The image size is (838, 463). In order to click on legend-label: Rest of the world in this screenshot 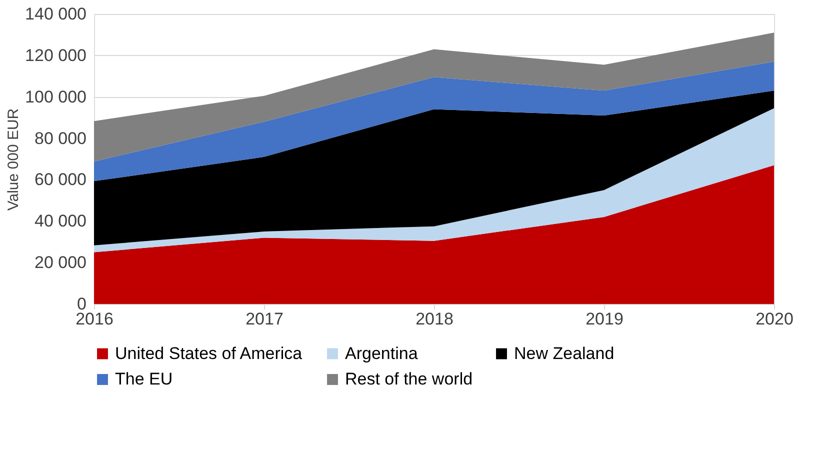, I will do `click(409, 379)`.